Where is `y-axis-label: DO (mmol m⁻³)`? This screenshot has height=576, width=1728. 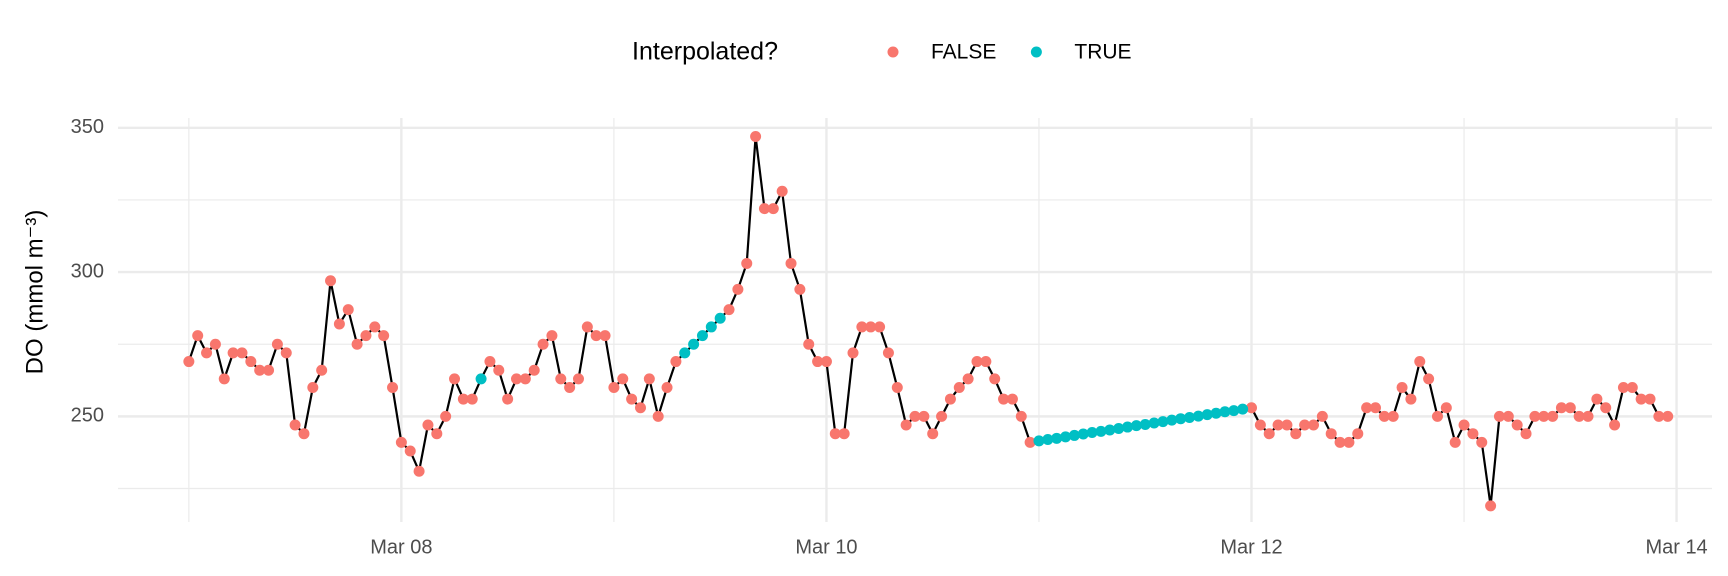 y-axis-label: DO (mmol m⁻³) is located at coordinates (34, 292).